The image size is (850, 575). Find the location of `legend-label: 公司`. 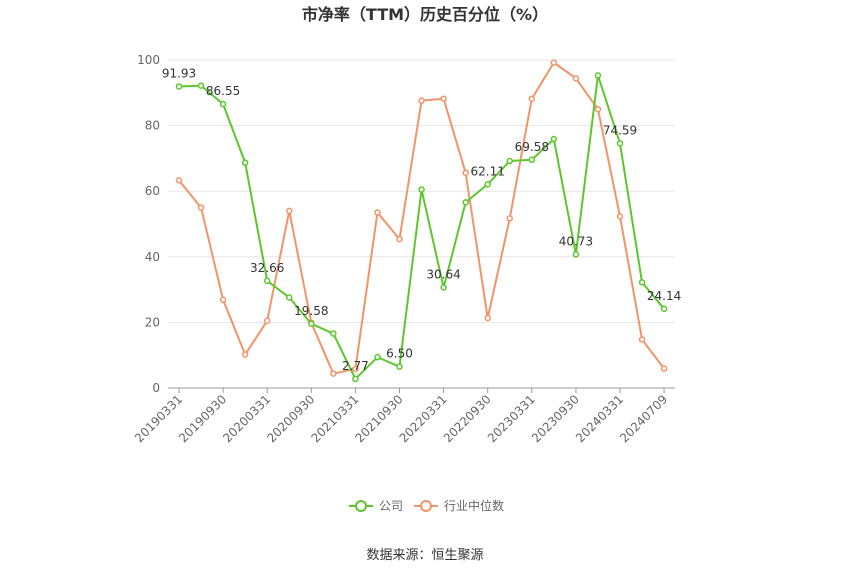

legend-label: 公司 is located at coordinates (391, 506).